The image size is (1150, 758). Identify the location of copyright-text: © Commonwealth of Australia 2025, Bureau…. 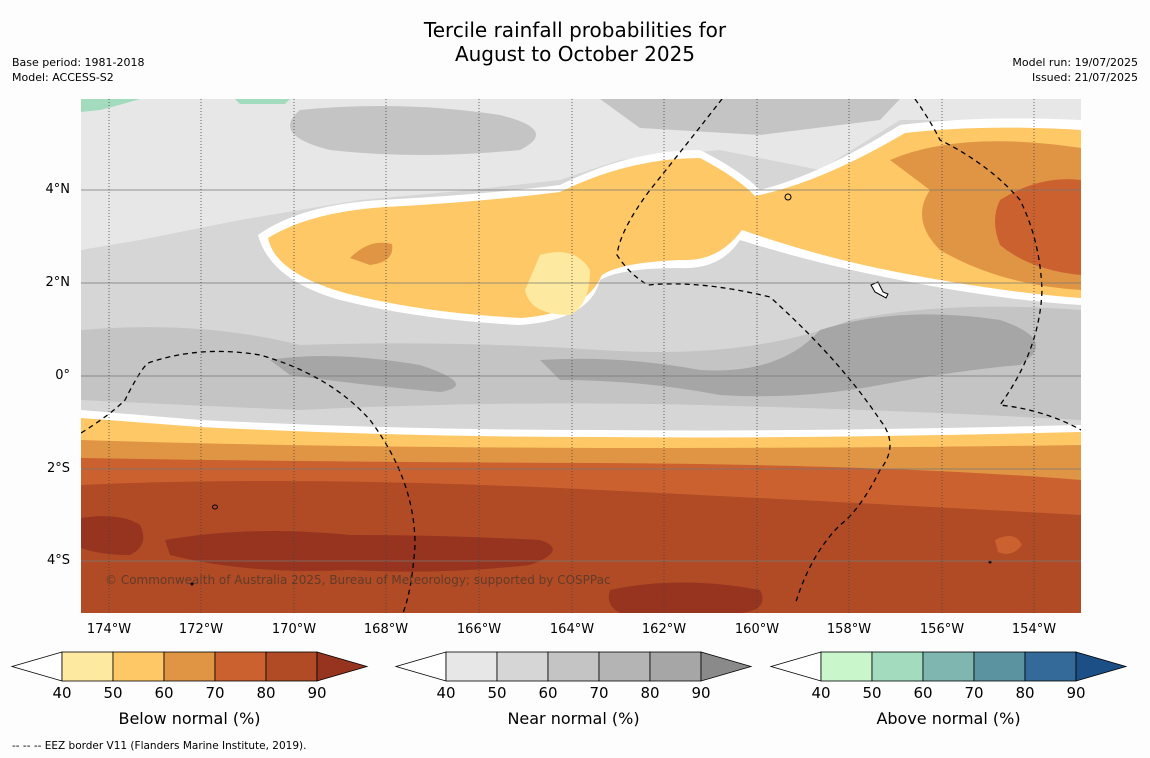
(358, 580).